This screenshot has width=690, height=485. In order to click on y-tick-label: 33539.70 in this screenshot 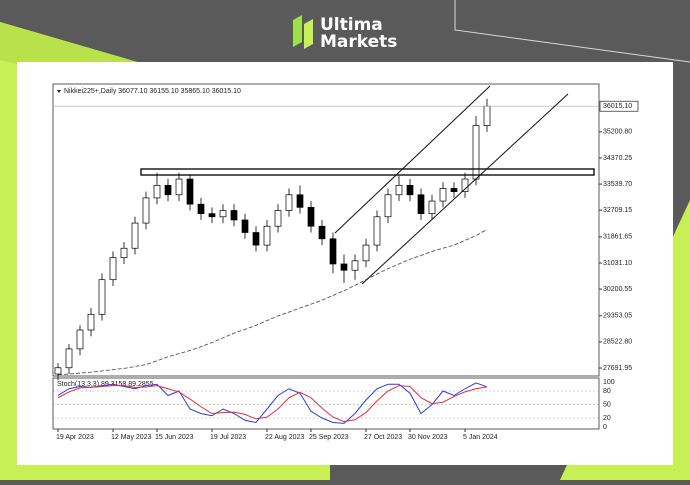, I will do `click(617, 184)`.